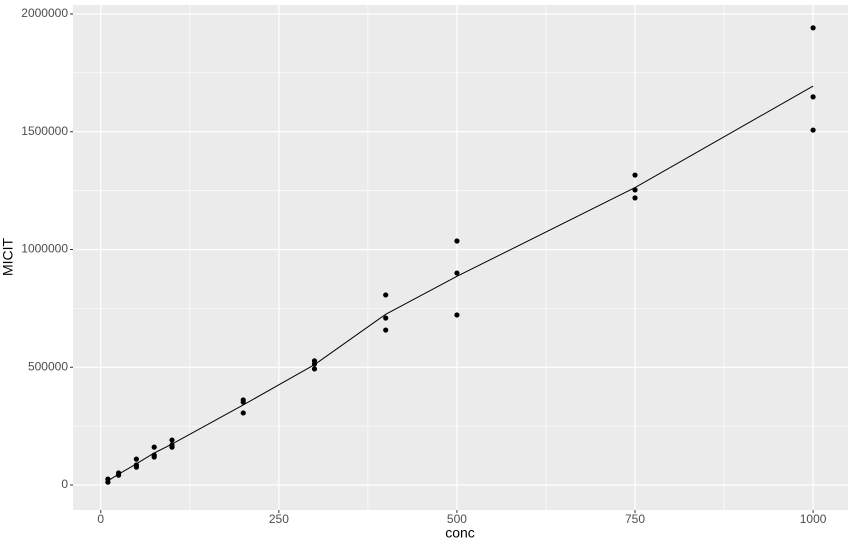 This screenshot has width=856, height=547. Describe the element at coordinates (44, 131) in the screenshot. I see `y-tick-label: 1500000` at that location.